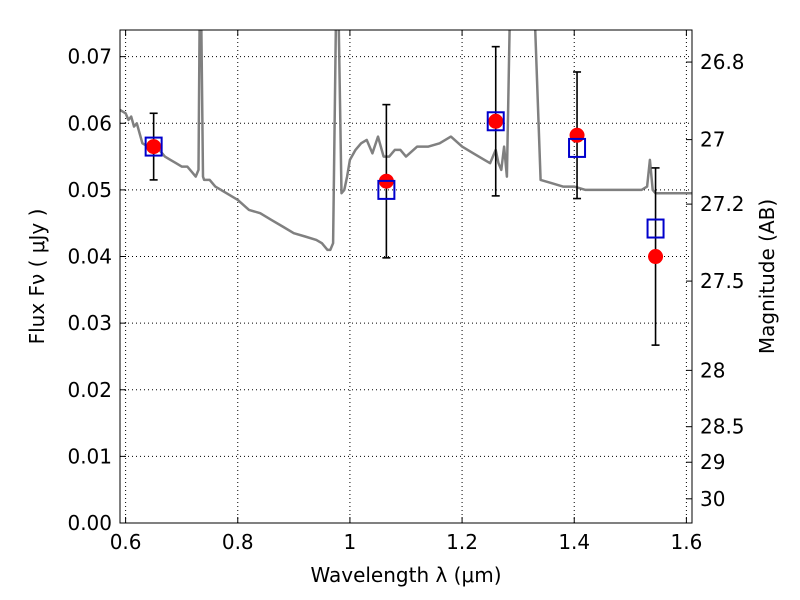 The height and width of the screenshot is (600, 800). I want to click on y-tick-label: 0.01, so click(89, 456).